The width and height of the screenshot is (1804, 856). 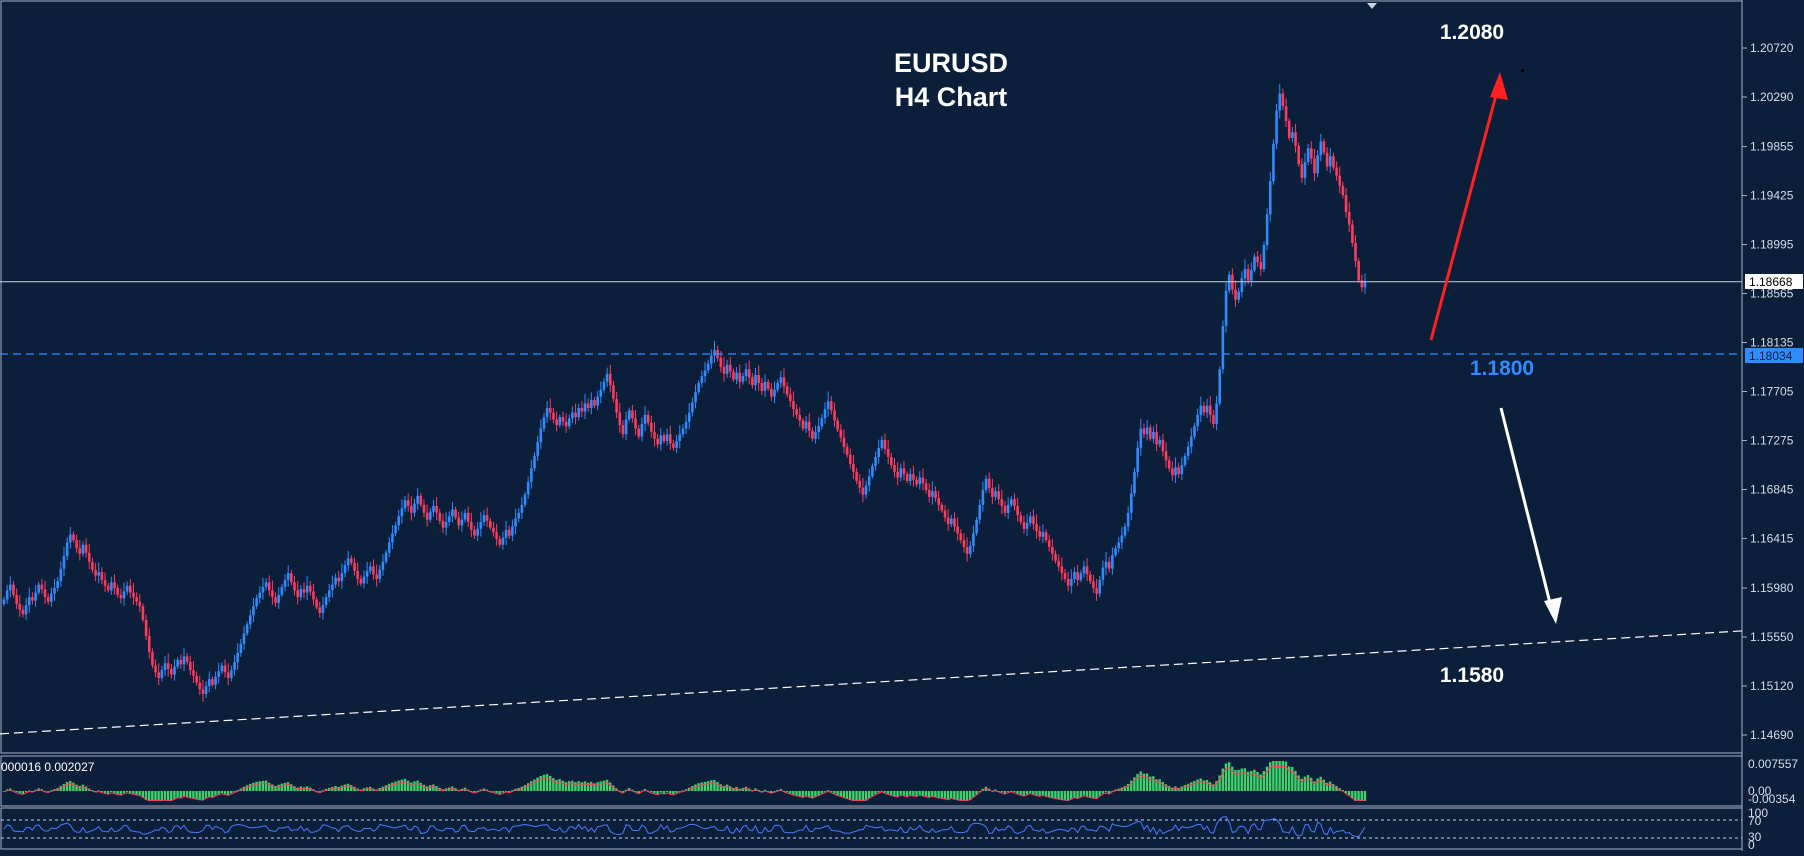 I want to click on annotation-pivot-level: 1.1800, so click(x=1502, y=368).